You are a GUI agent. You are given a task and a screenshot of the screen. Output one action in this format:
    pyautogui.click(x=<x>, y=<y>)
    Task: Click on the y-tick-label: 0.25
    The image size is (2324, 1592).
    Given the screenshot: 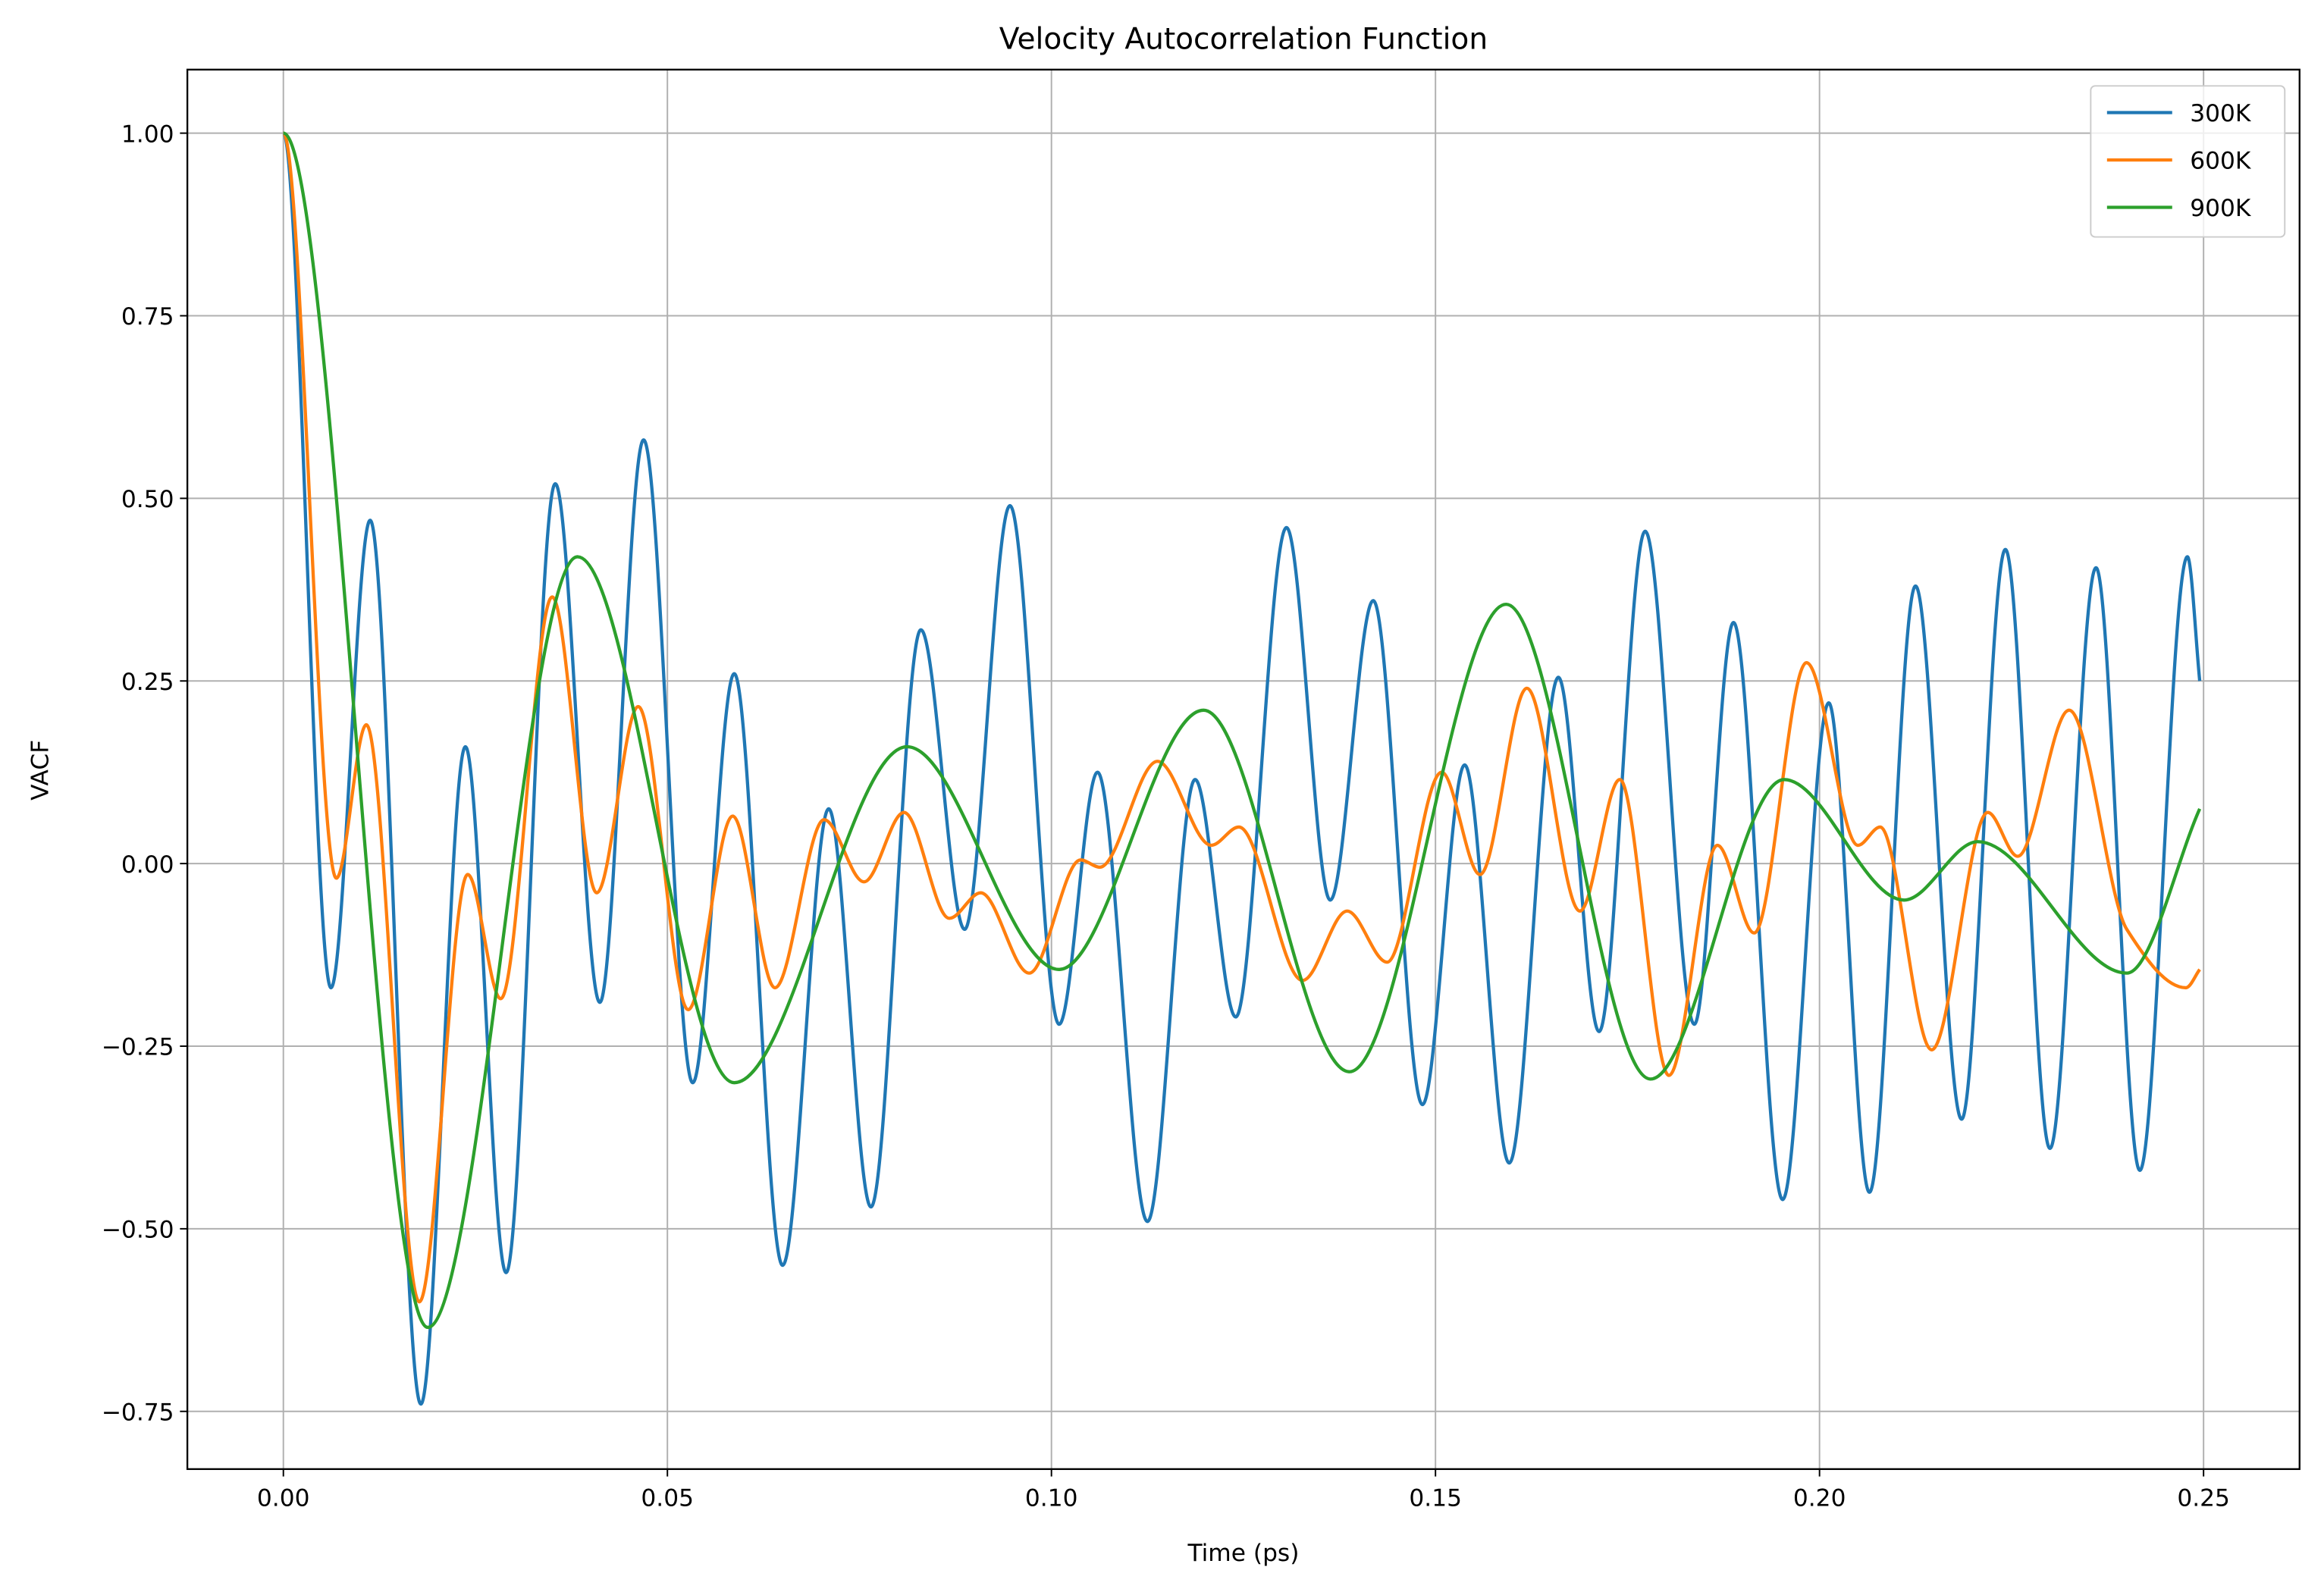 What is the action you would take?
    pyautogui.click(x=147, y=682)
    